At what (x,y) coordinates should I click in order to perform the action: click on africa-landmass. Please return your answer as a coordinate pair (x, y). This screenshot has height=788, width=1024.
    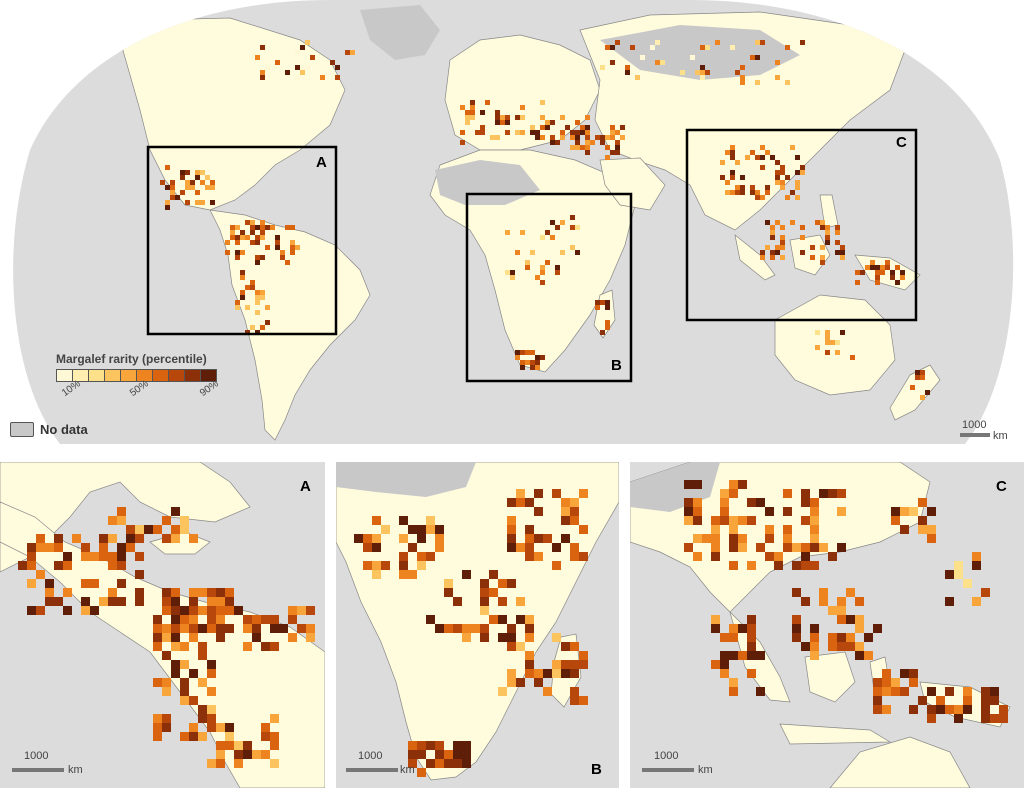
    Looking at the image, I should click on (532, 261).